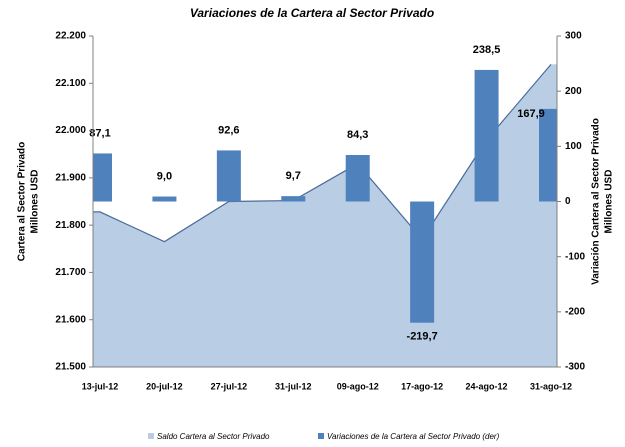  Describe the element at coordinates (164, 386) in the screenshot. I see `x-tick-label: 20-jul-12` at that location.